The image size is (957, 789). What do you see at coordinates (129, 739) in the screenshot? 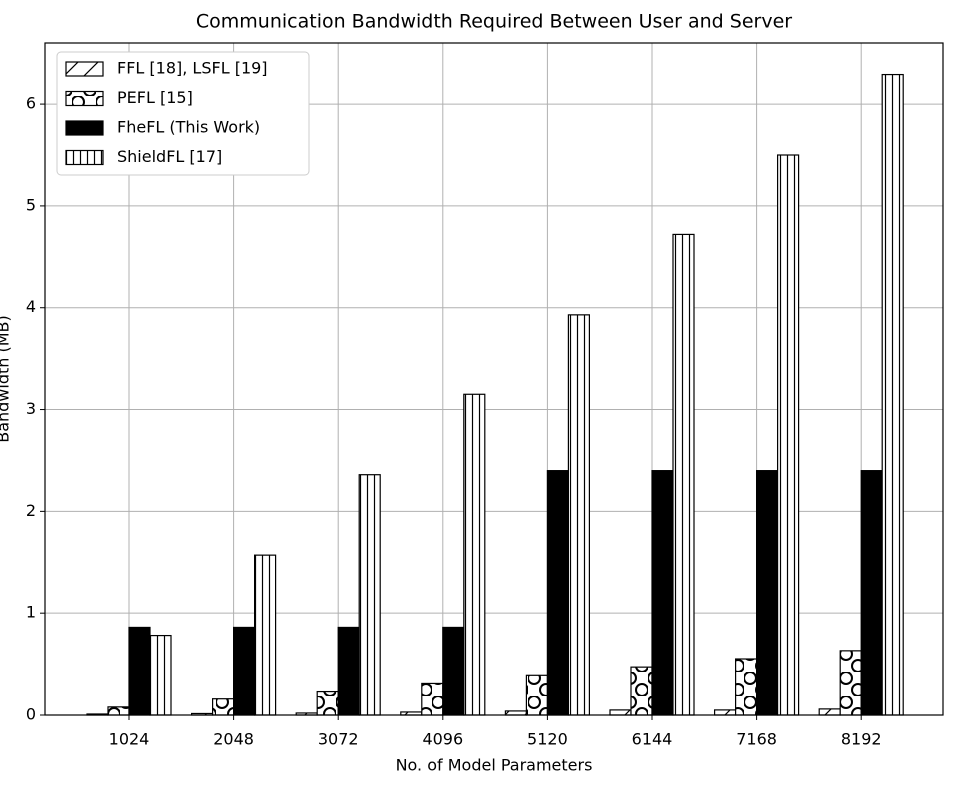
I see `x-tick-label: 1024` at bounding box center [129, 739].